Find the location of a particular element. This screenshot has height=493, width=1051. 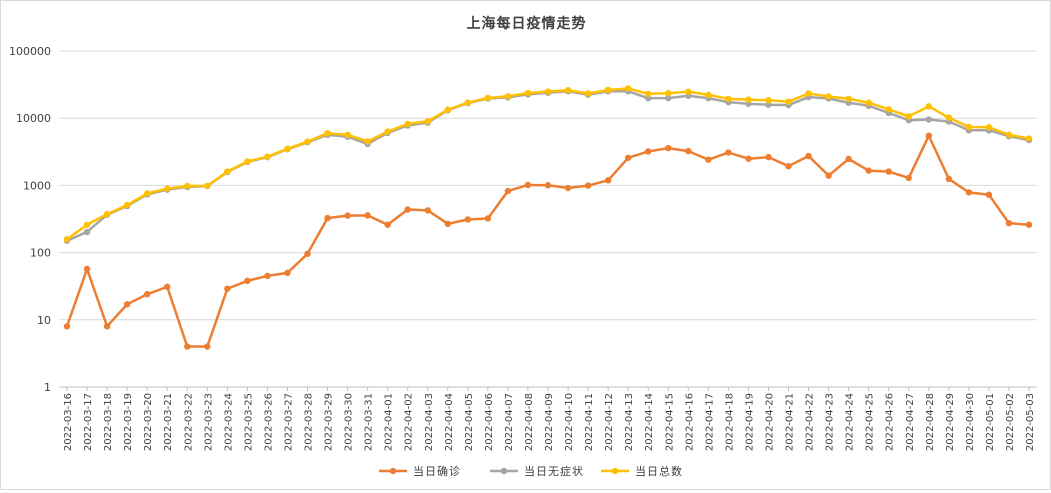

y-tick-label: 10 is located at coordinates (44, 320).